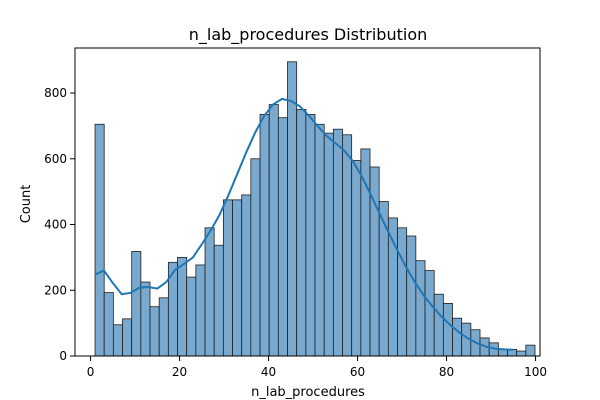 This screenshot has width=600, height=400. I want to click on y-tick-label: 600, so click(55, 159).